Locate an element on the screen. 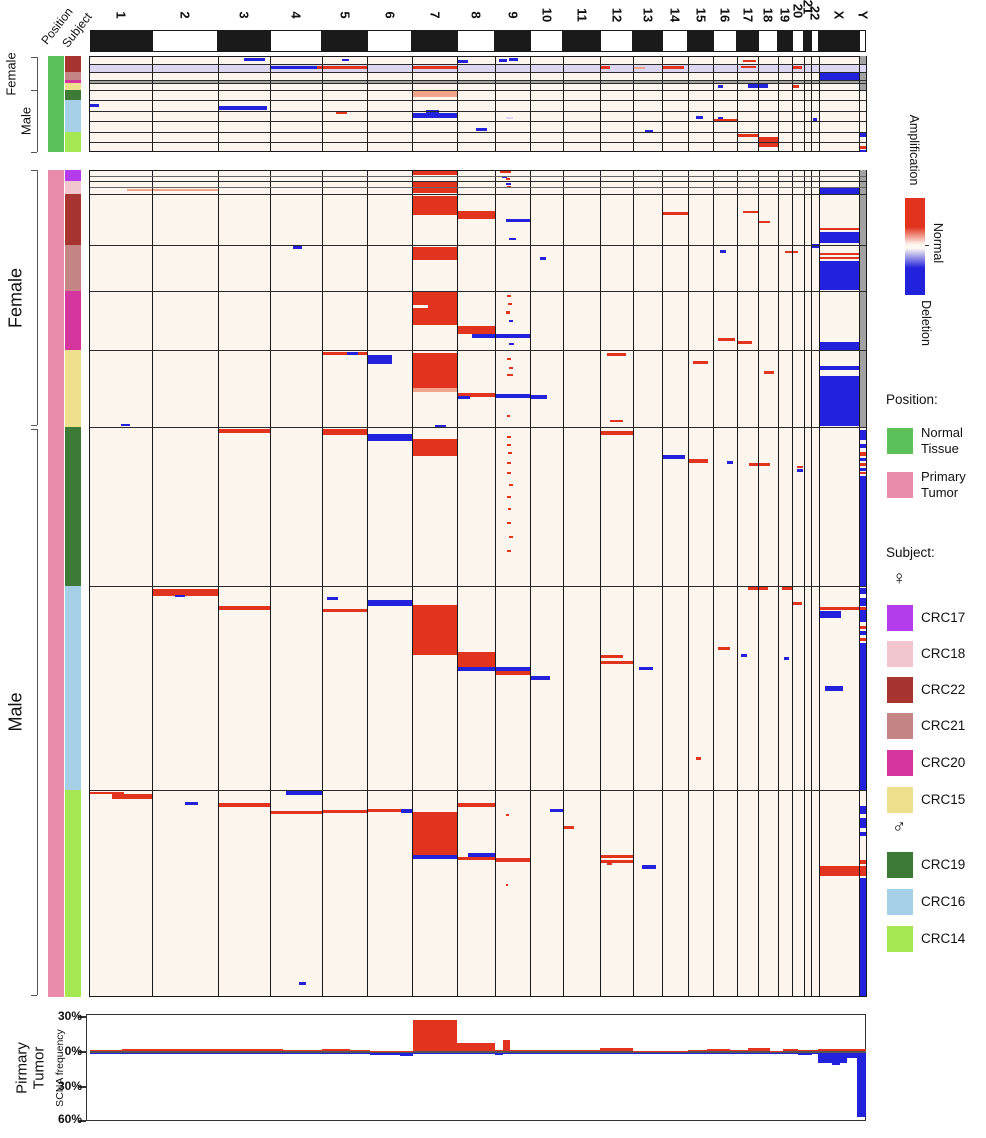 The height and width of the screenshot is (1138, 986). main-panel-female-label: Female is located at coordinates (15, 298).